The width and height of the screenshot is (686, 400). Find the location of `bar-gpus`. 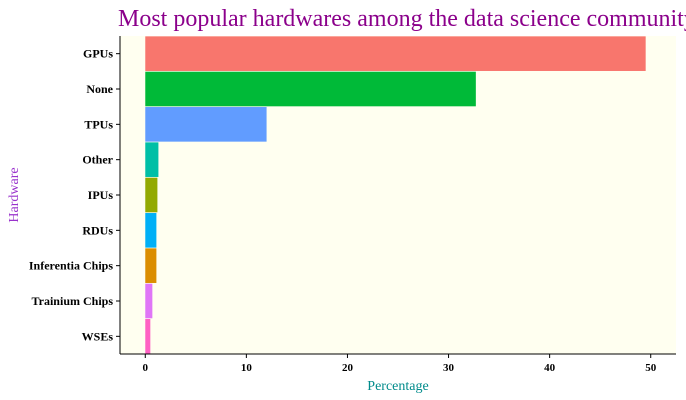

bar-gpus is located at coordinates (395, 53).